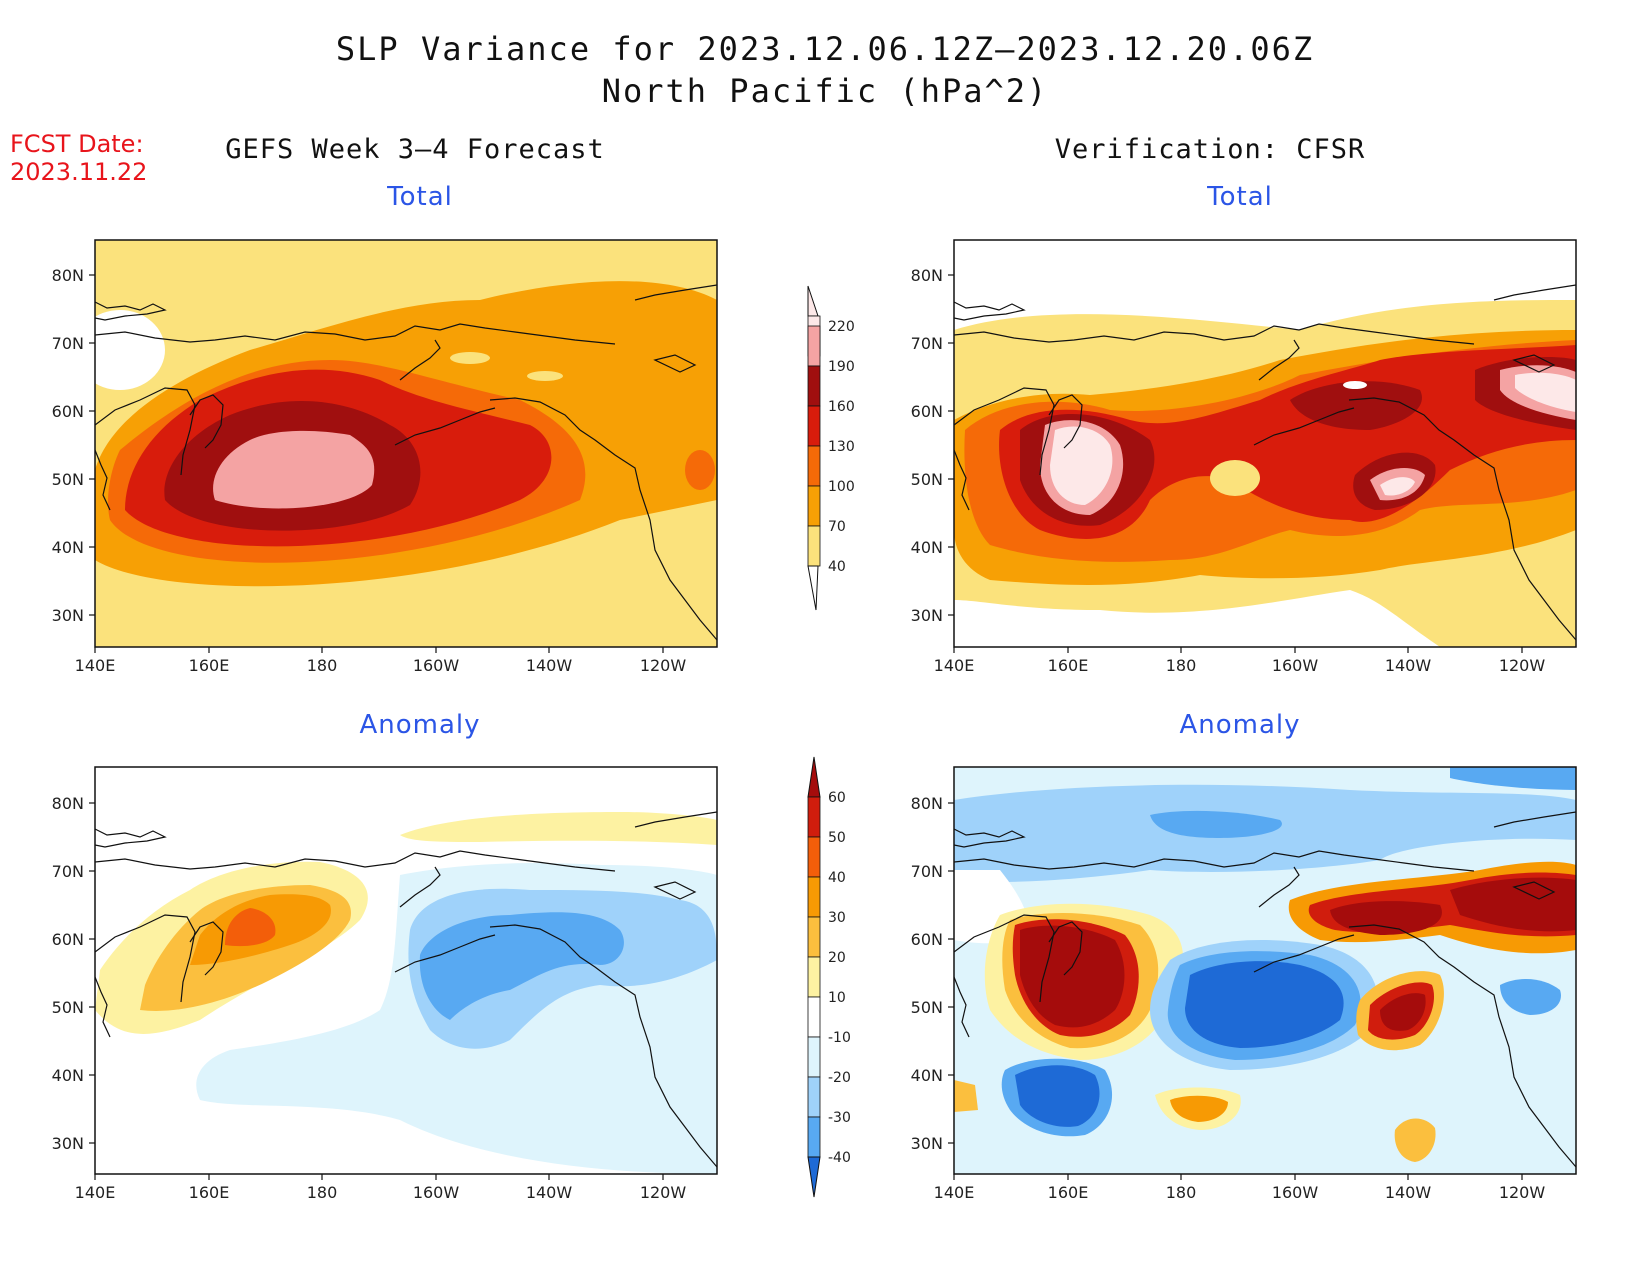  What do you see at coordinates (1210, 149) in the screenshot?
I see `right-column-title: Verification: CFSR` at bounding box center [1210, 149].